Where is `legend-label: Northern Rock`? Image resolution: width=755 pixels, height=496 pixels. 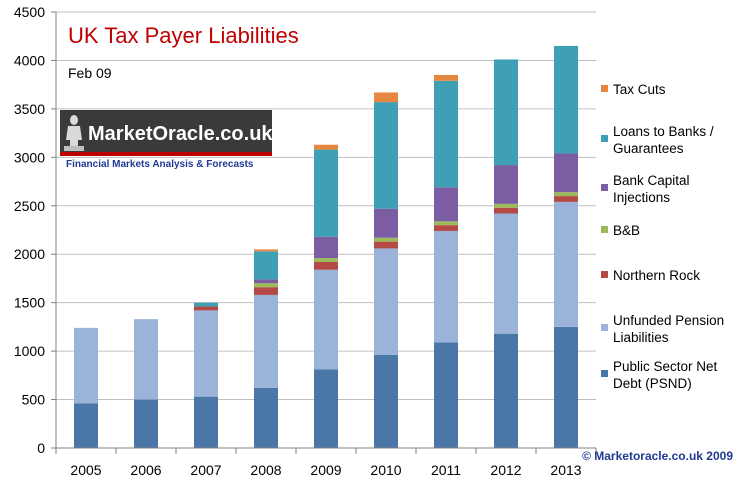
legend-label: Northern Rock is located at coordinates (656, 275).